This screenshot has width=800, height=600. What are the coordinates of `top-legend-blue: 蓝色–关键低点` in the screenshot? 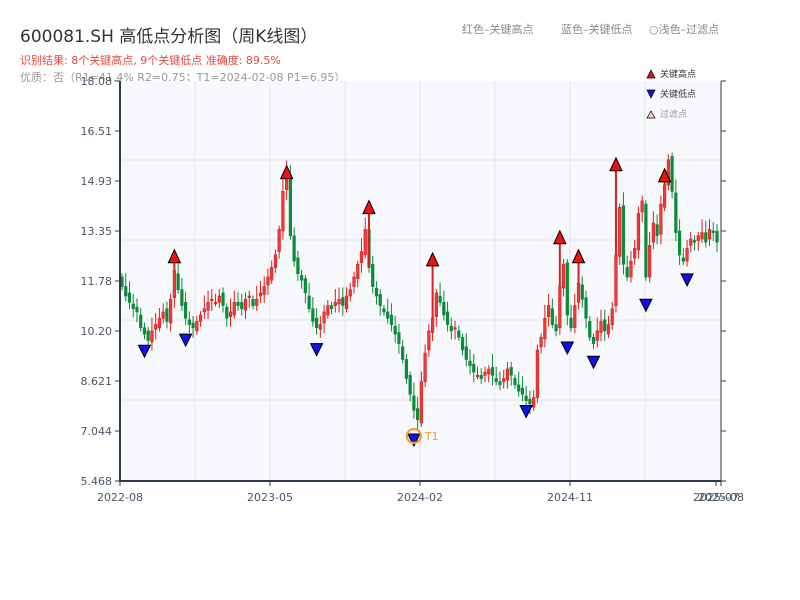 It's located at (597, 29).